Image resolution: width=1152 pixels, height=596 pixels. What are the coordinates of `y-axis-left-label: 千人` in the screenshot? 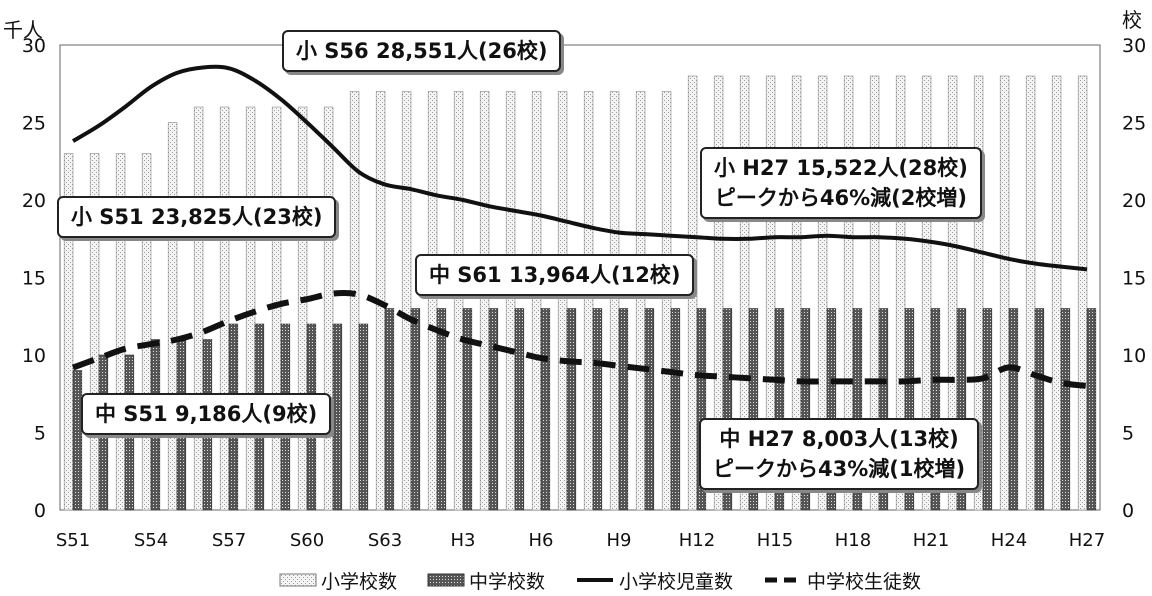 It's located at (23, 30).